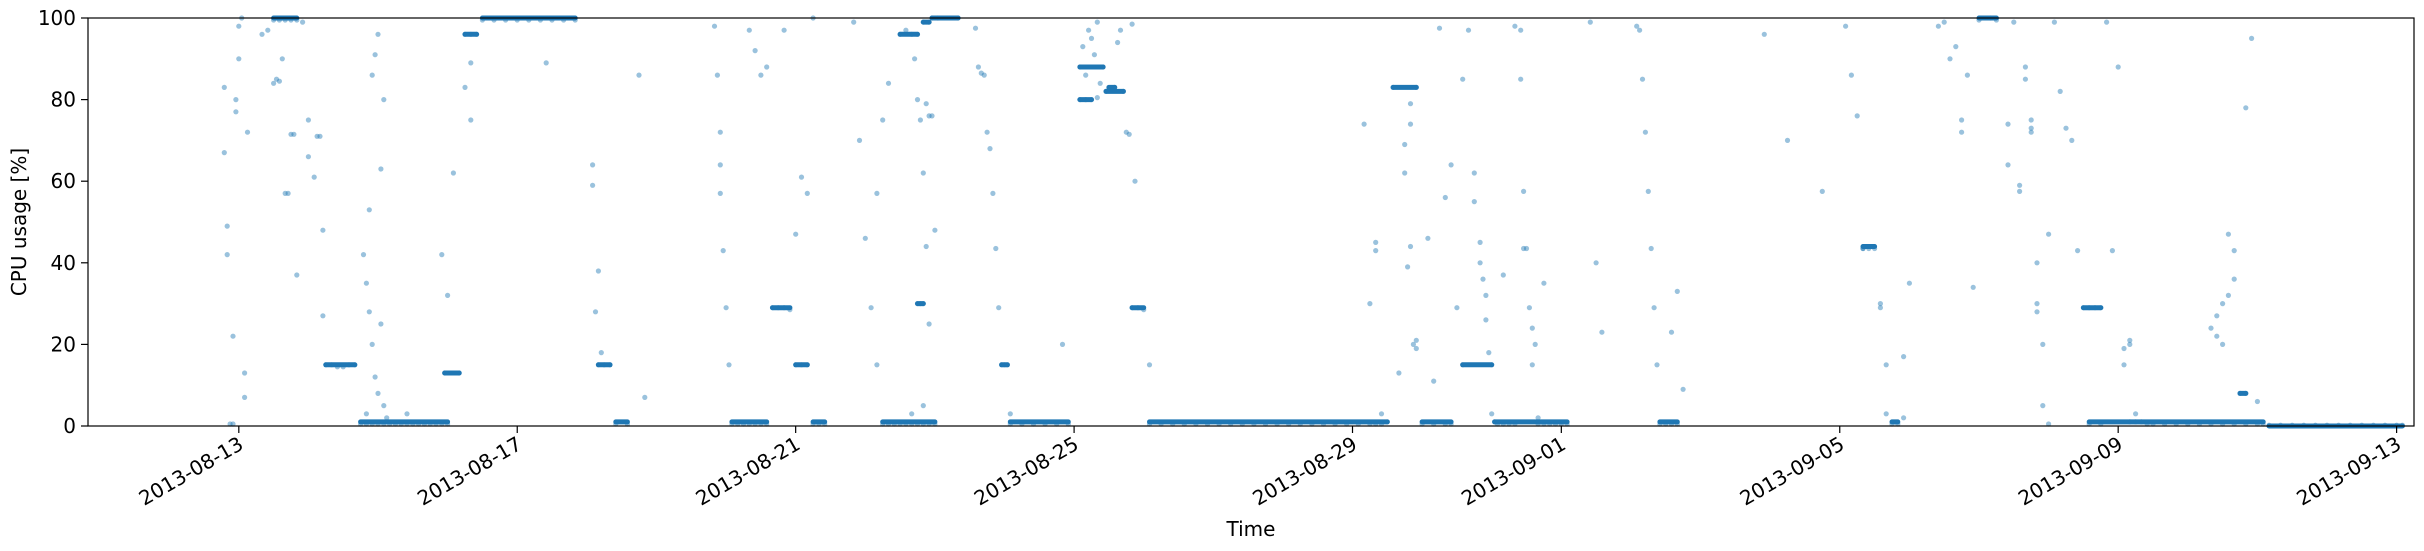 Image resolution: width=2424 pixels, height=551 pixels. Describe the element at coordinates (19, 222) in the screenshot. I see `y-axis-label: CPU usage [%]` at that location.